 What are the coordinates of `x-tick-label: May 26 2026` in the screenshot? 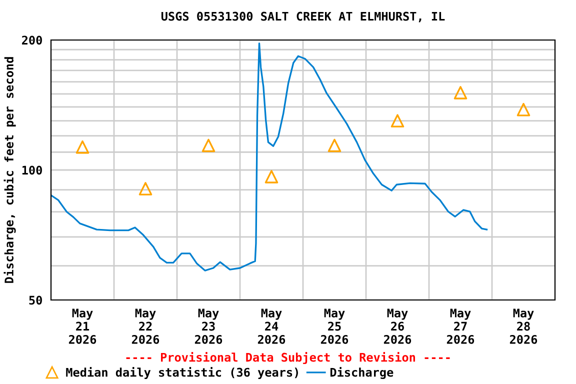 It's located at (398, 326).